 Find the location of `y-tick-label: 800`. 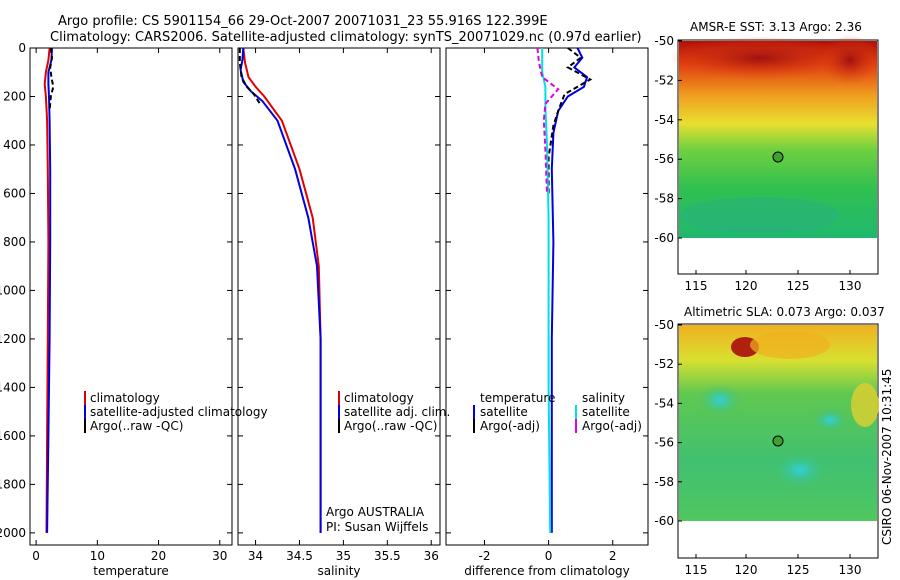

y-tick-label: 800 is located at coordinates (14, 242).